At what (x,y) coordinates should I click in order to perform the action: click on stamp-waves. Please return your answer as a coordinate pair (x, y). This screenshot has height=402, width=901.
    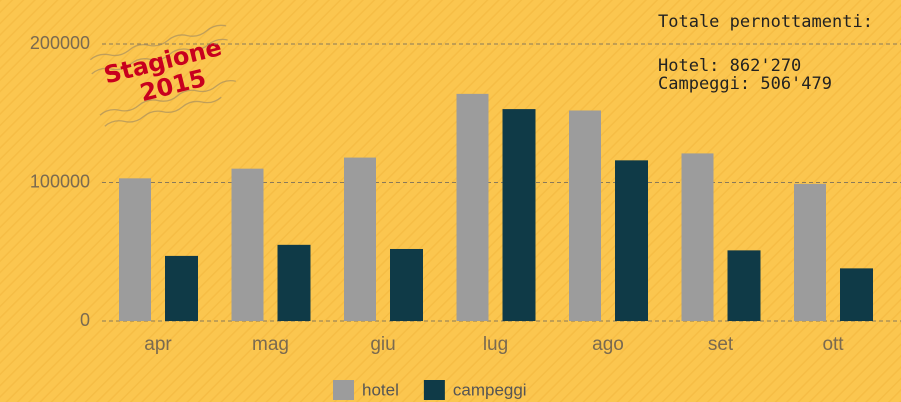
    Looking at the image, I should click on (162, 75).